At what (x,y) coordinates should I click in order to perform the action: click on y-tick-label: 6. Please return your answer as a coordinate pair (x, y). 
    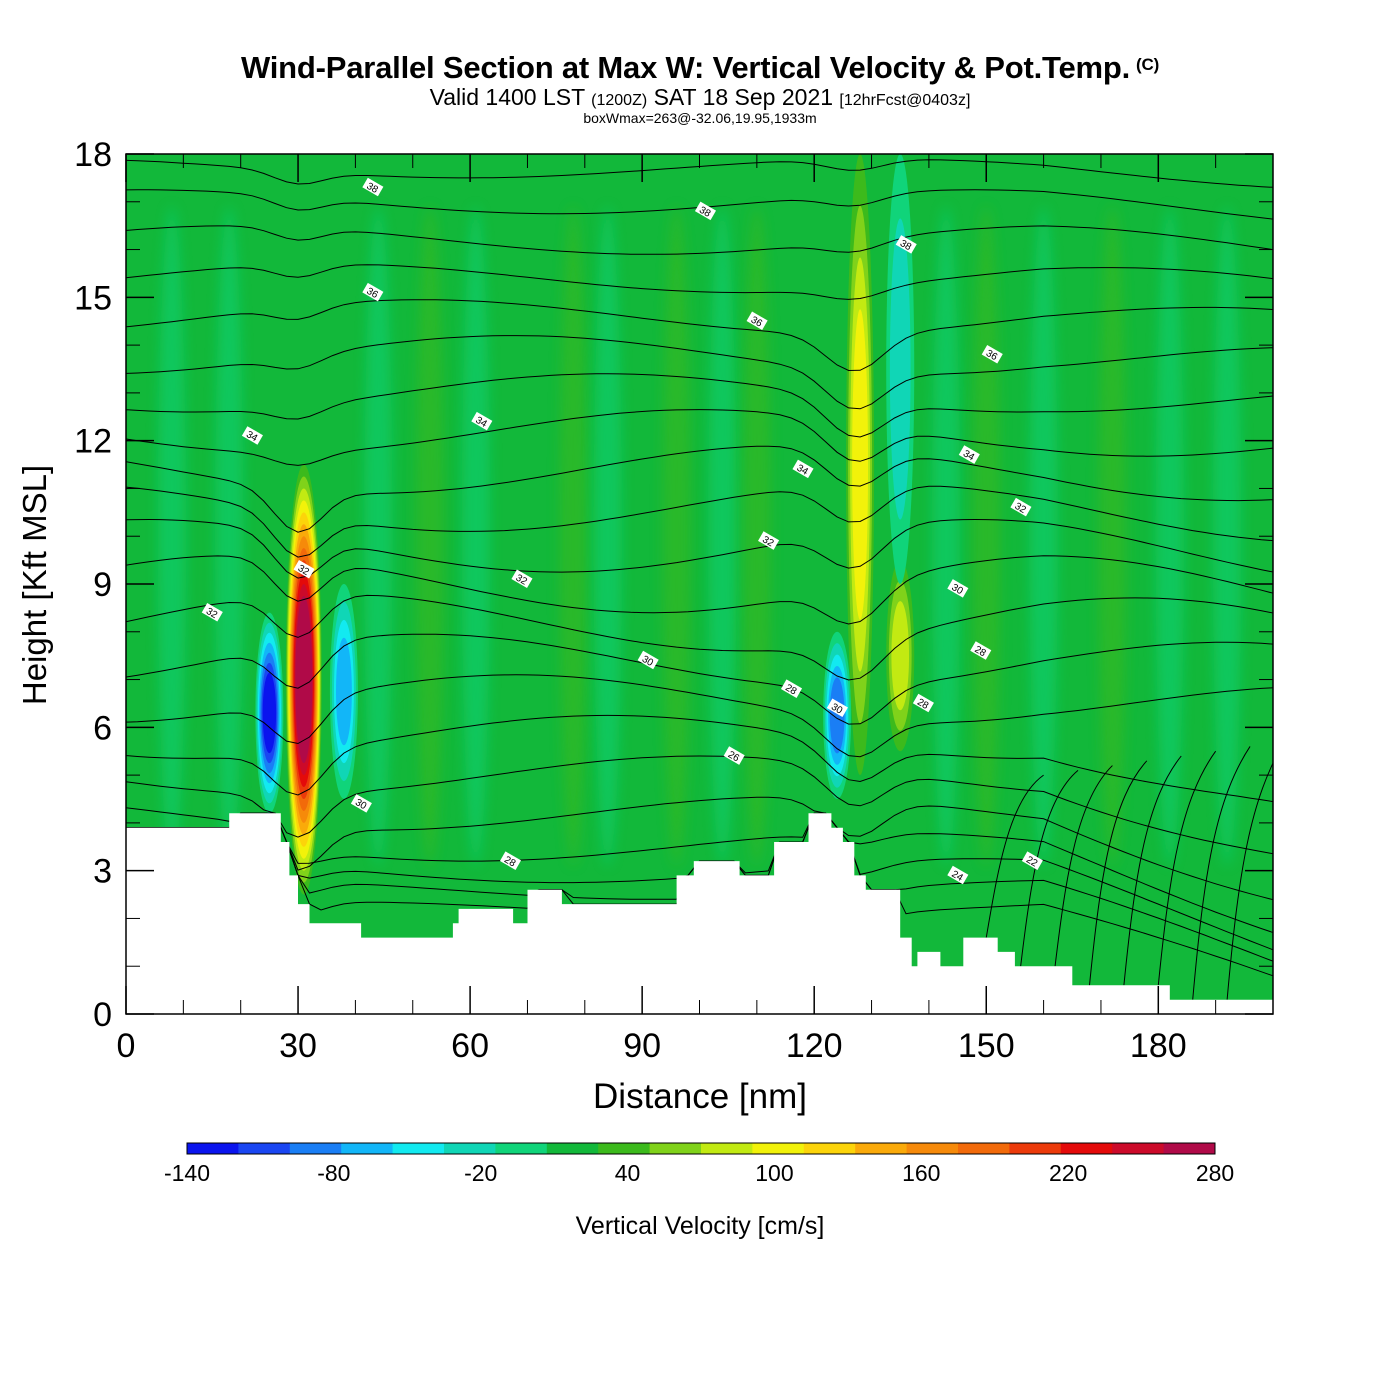
    Looking at the image, I should click on (102, 728).